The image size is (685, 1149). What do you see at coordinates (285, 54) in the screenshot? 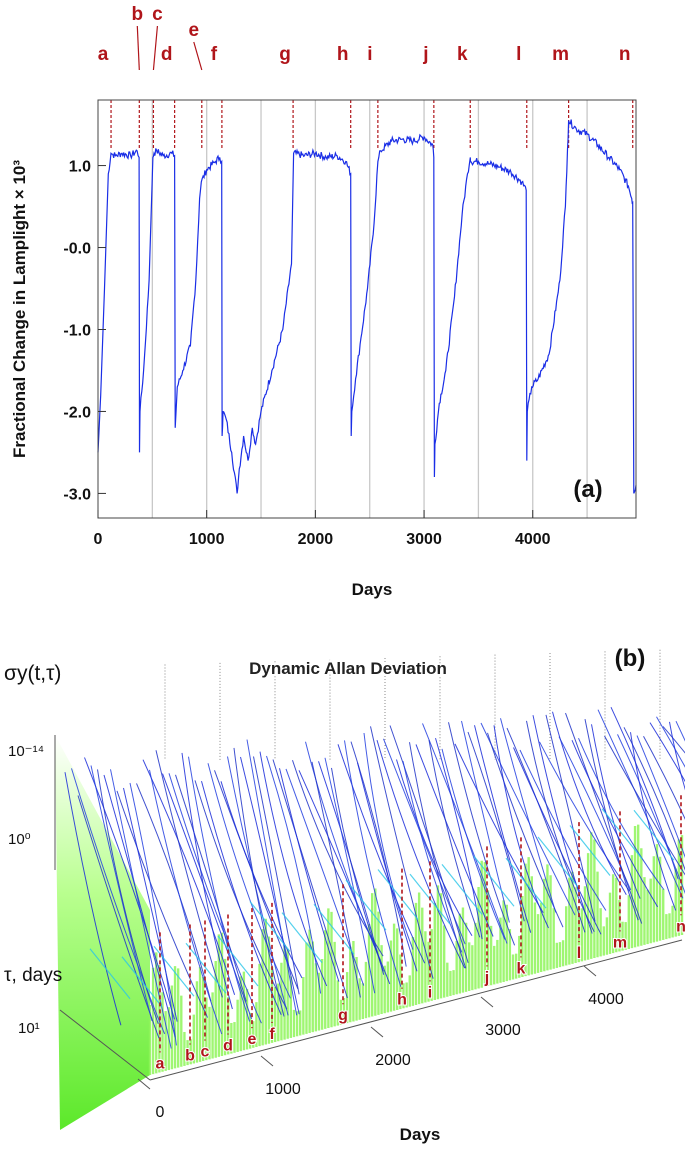
I see `chart-a-marker-label-g: g` at bounding box center [285, 54].